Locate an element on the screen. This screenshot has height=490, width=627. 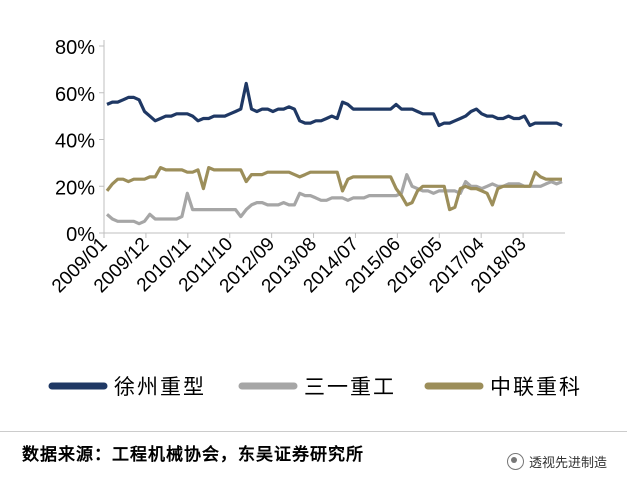
watermark: 透视先进制造 is located at coordinates (556, 461).